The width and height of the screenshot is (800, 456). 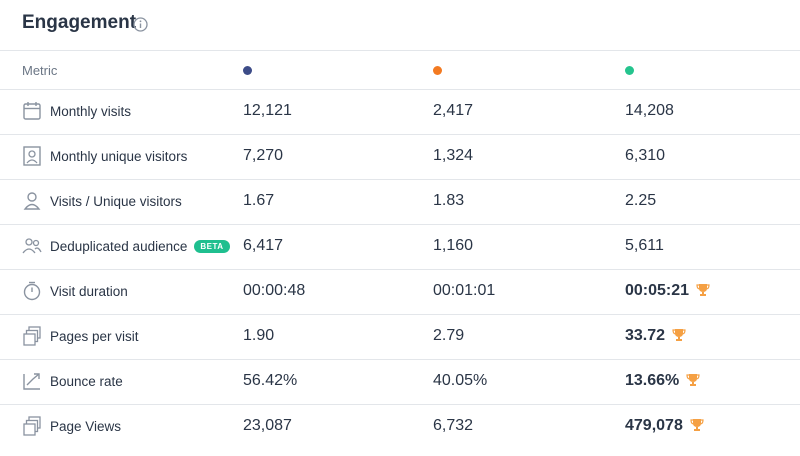 I want to click on metric-value: 12,121, so click(x=267, y=111).